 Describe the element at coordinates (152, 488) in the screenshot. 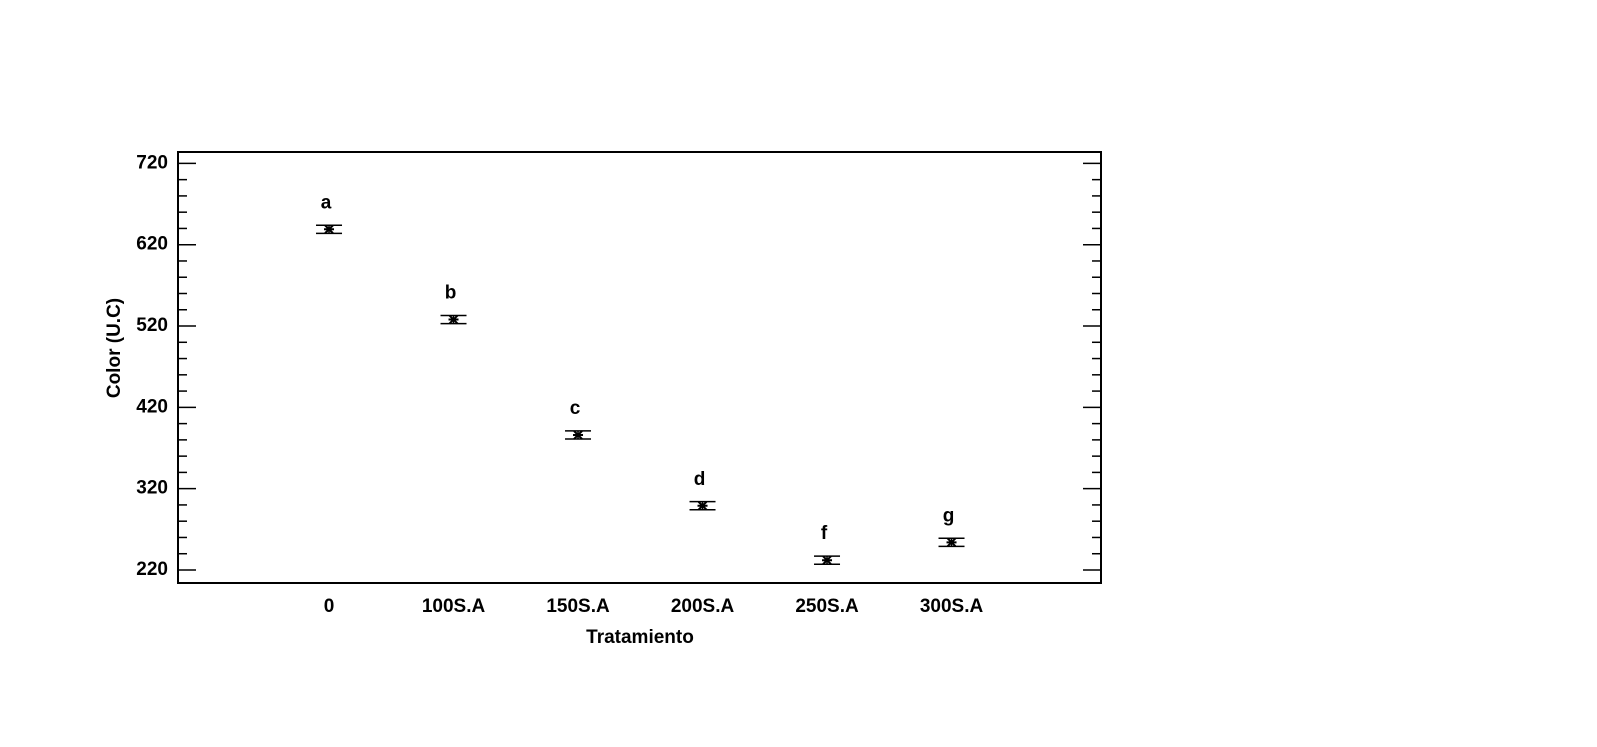

I see `y-tick-label: 320` at that location.